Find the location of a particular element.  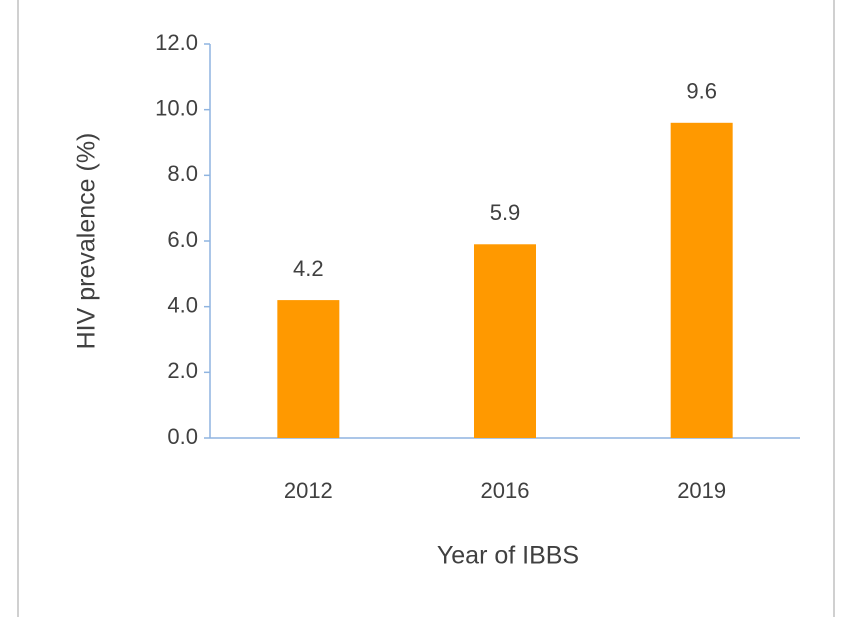

y-tick-label: 2.0 is located at coordinates (182, 370).